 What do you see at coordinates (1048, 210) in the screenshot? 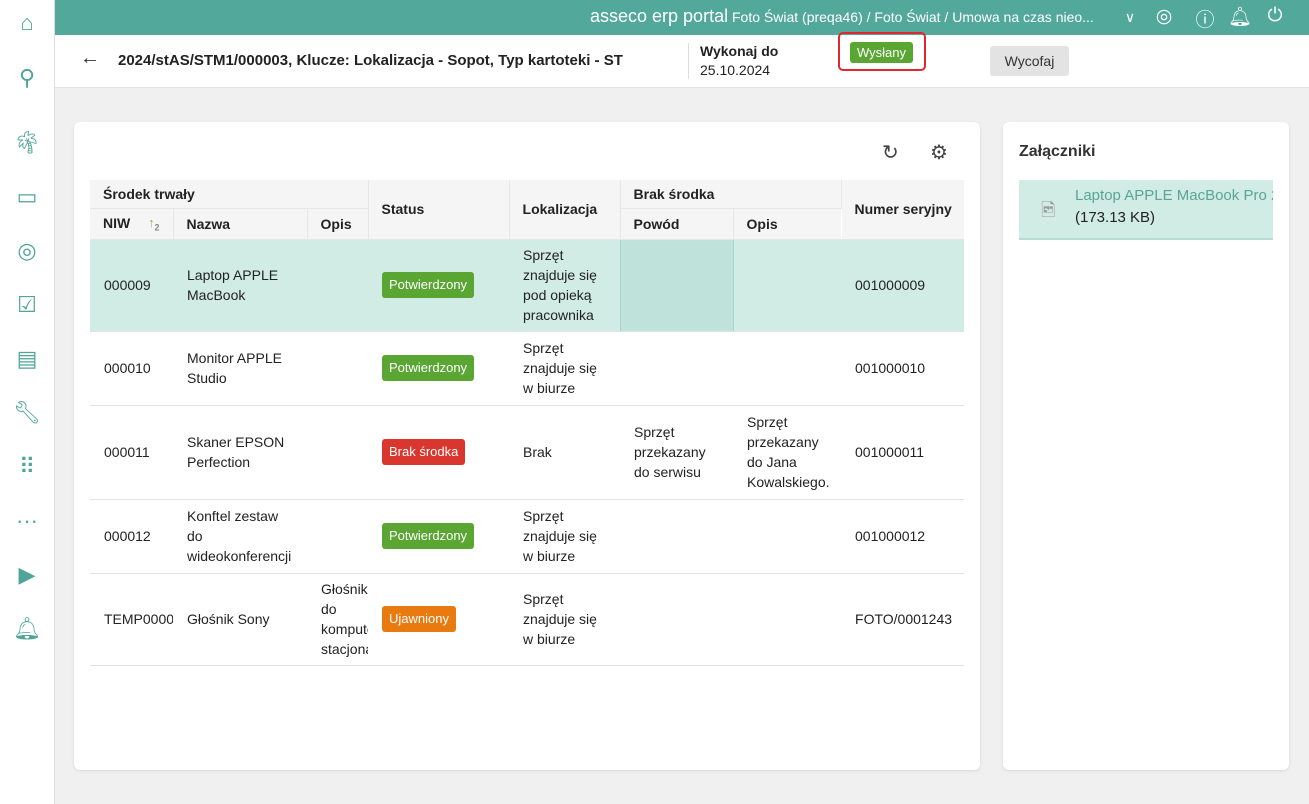
I see `image-file-icon: 🖻︎` at bounding box center [1048, 210].